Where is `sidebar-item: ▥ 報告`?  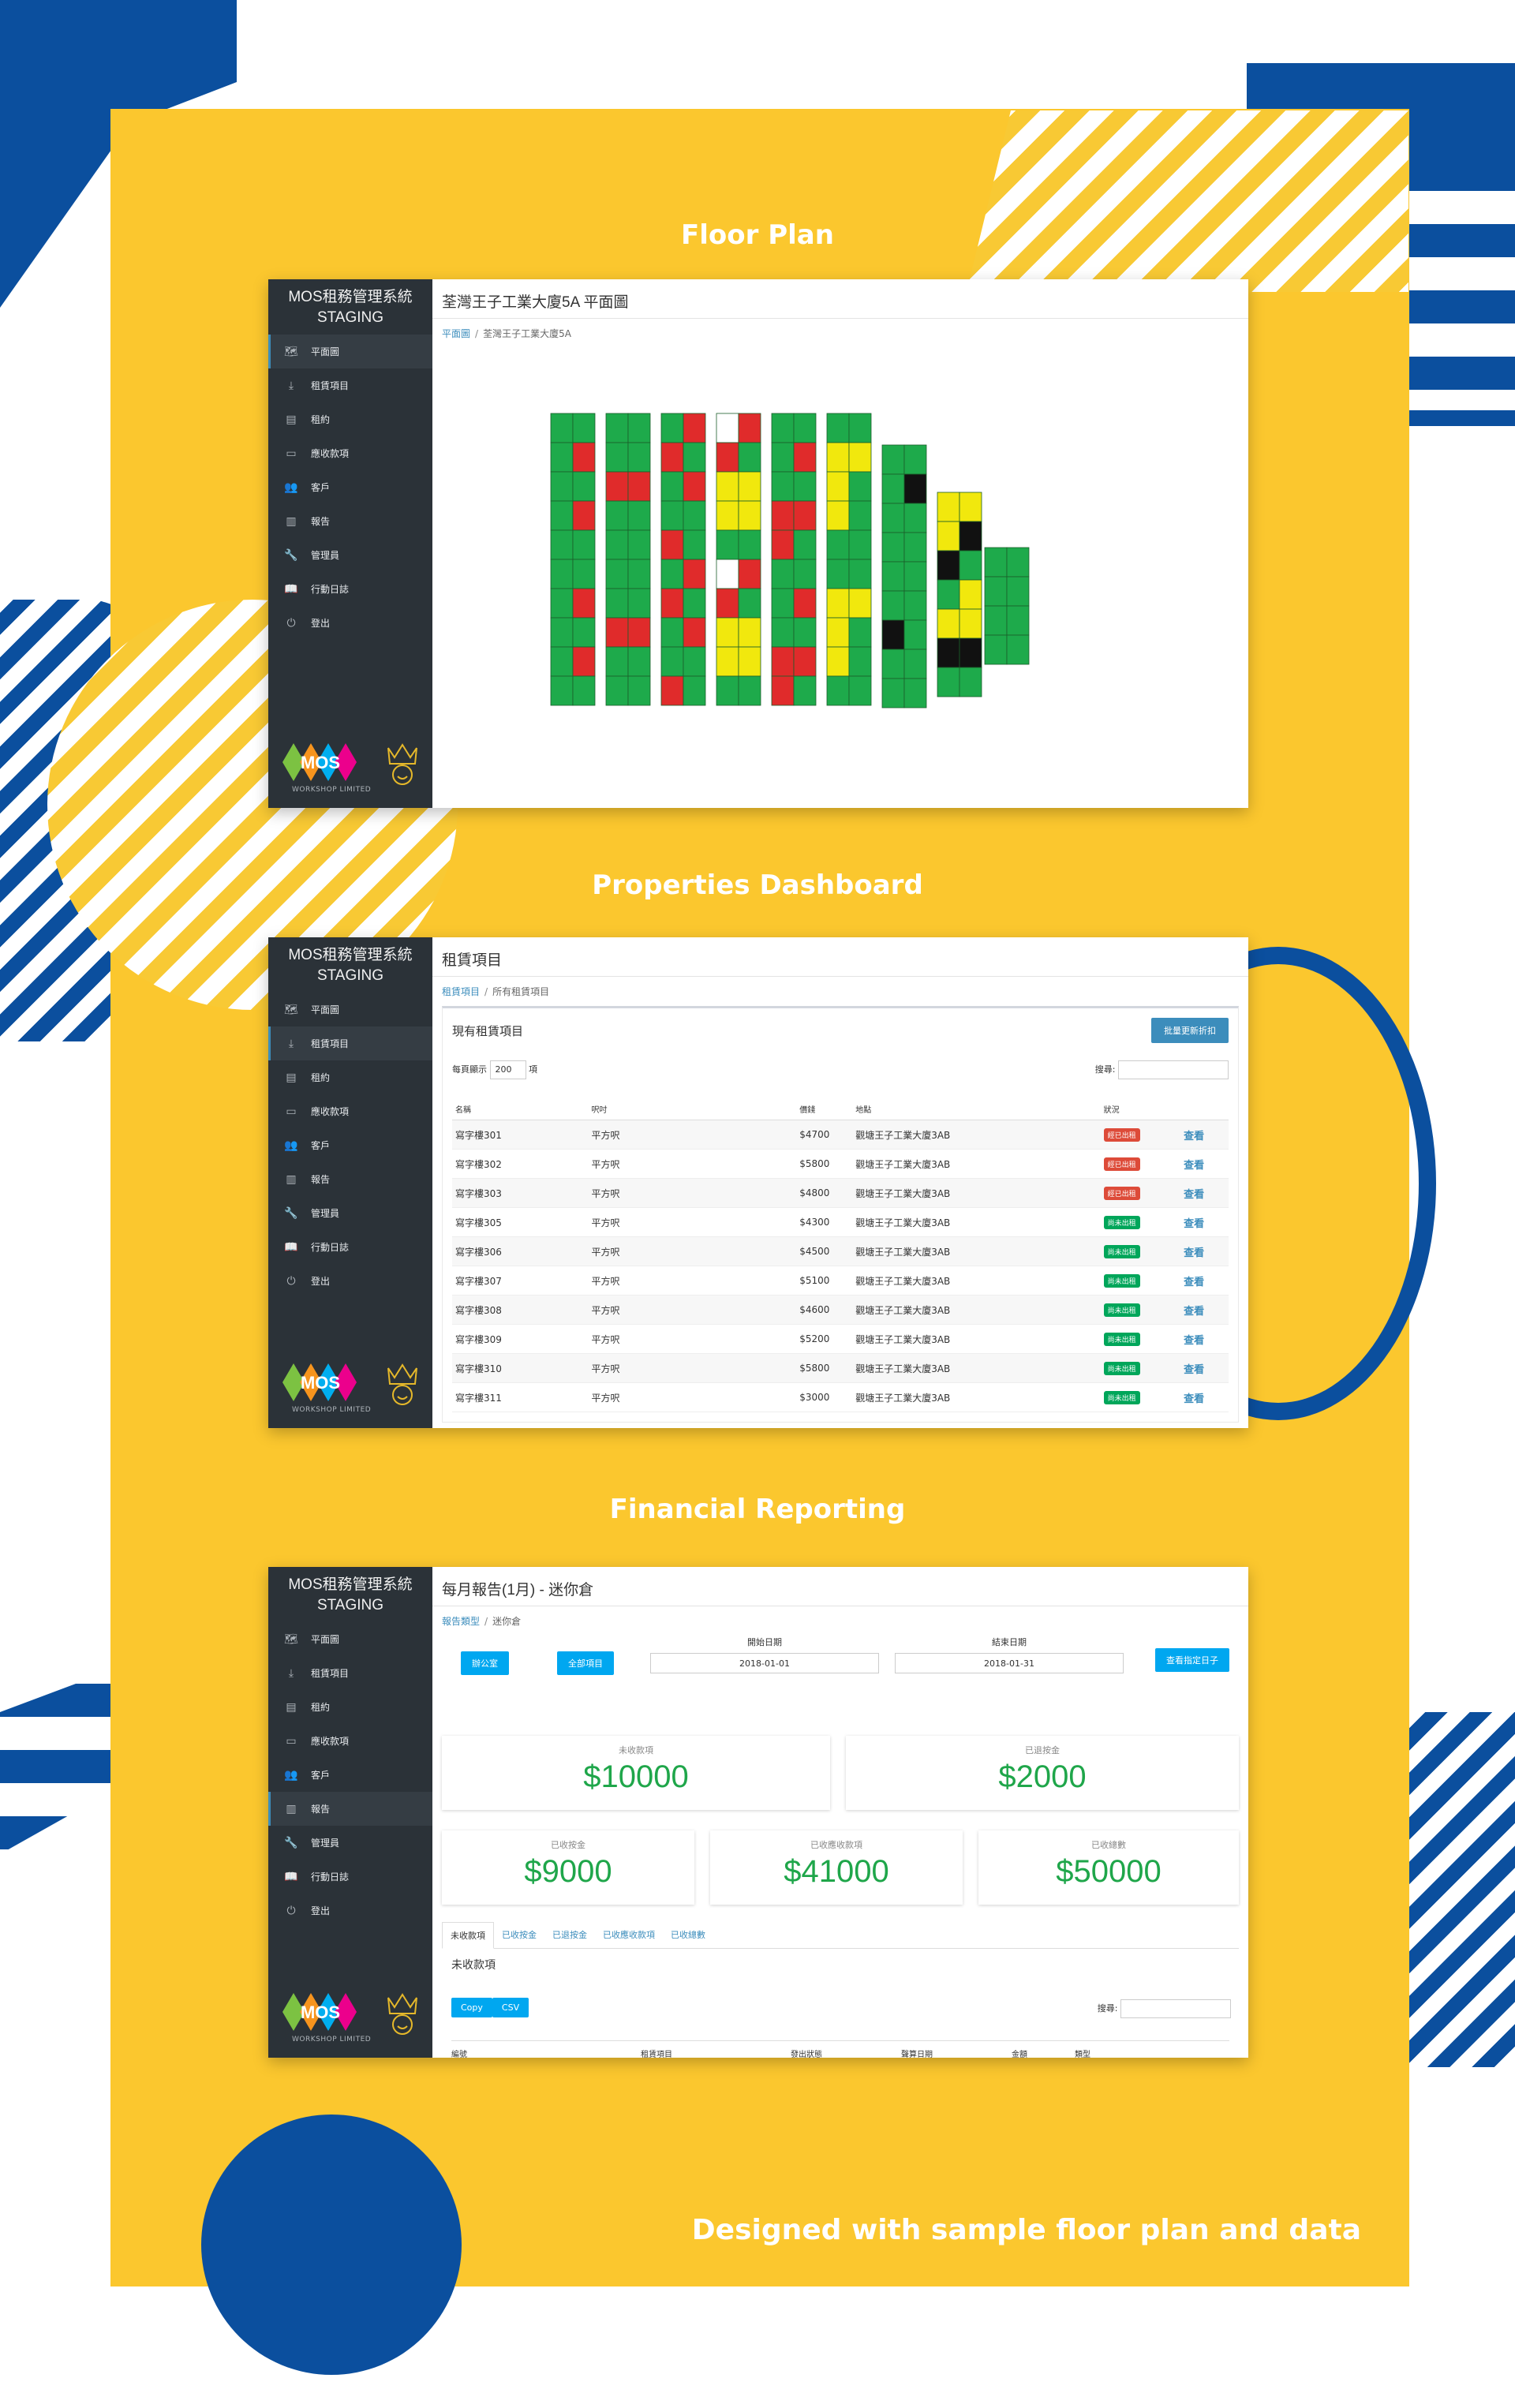
sidebar-item: ▥ 報告 is located at coordinates (350, 1809).